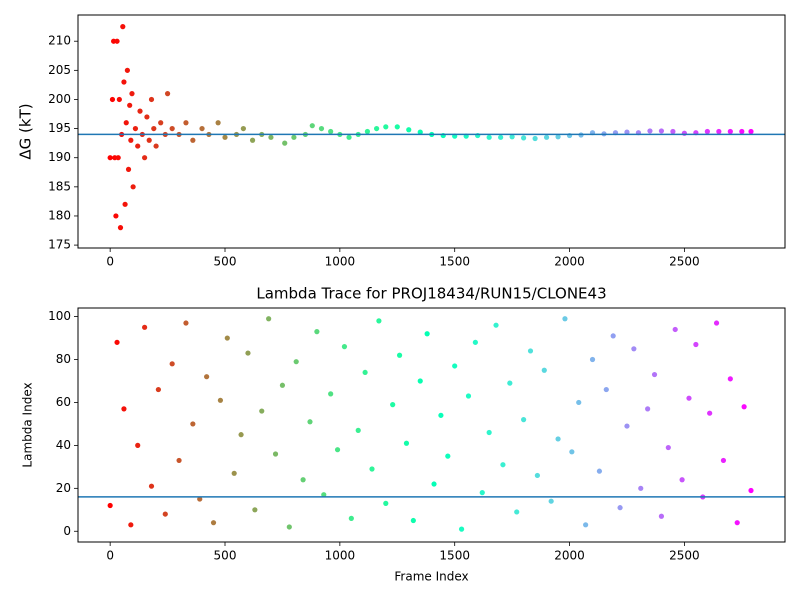 The width and height of the screenshot is (800, 600). I want to click on y-axis-label: ΔG (kT), so click(26, 131).